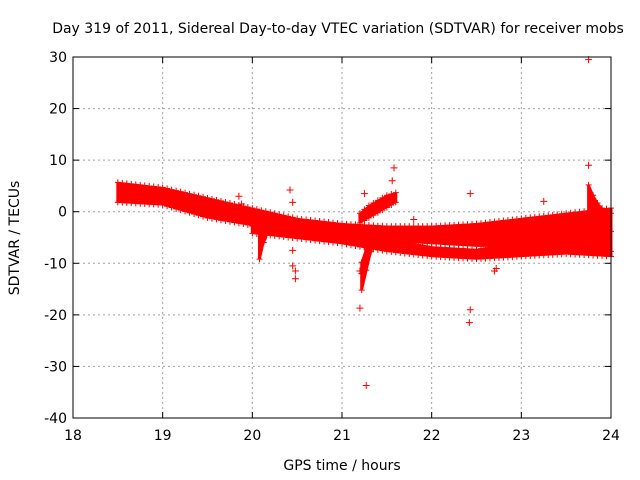  Describe the element at coordinates (58, 58) in the screenshot. I see `y-tick-label: 30` at that location.